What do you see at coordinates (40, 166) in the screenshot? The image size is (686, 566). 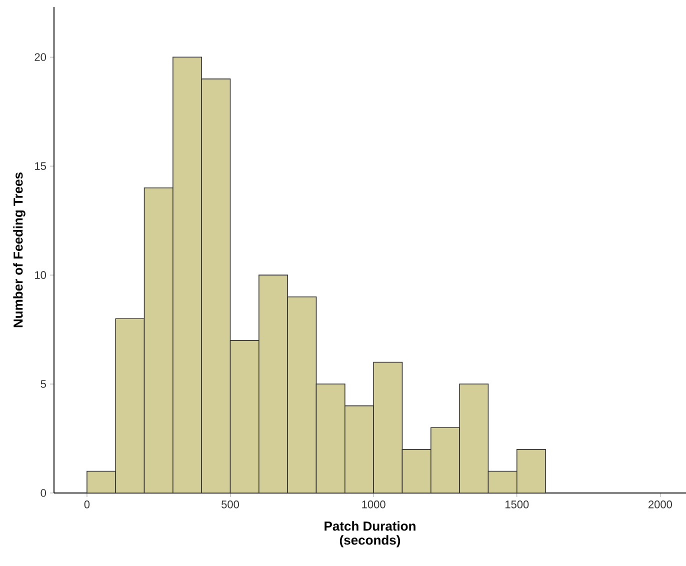 I see `y-tick-label: 15` at bounding box center [40, 166].